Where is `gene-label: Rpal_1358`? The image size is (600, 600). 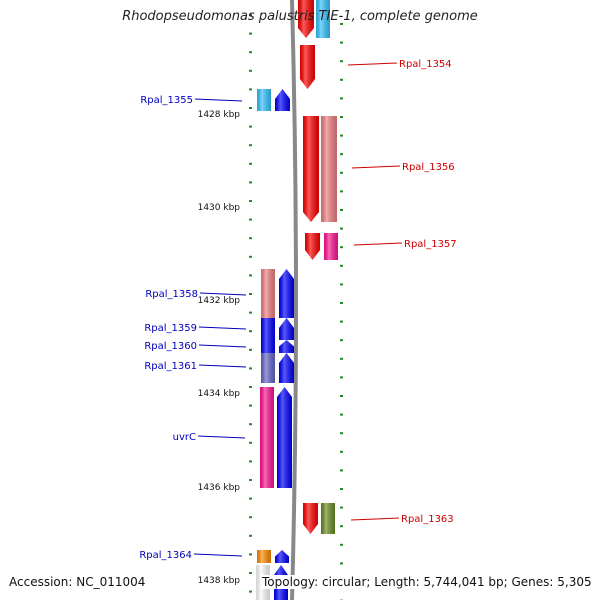 gene-label: Rpal_1358 is located at coordinates (171, 294).